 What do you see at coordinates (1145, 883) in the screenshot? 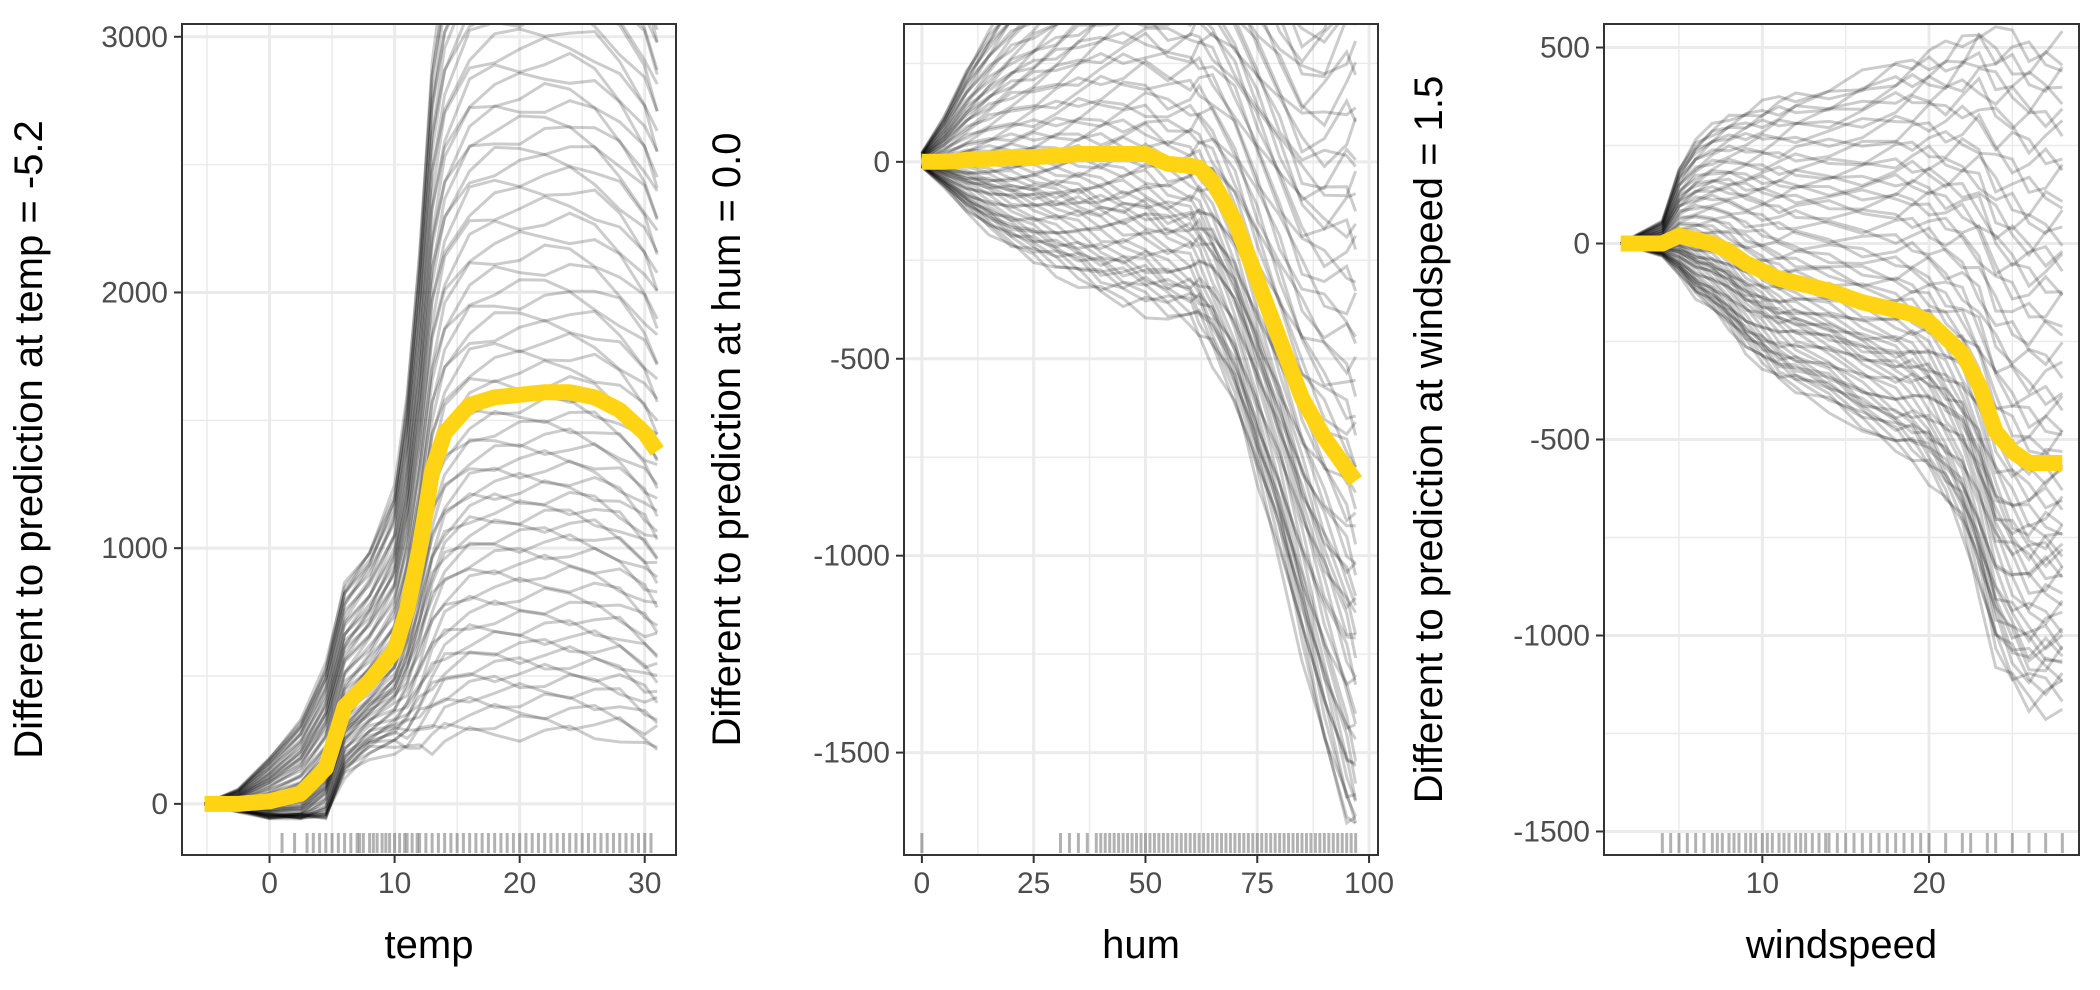
I see `x-tick-label: 50` at bounding box center [1145, 883].